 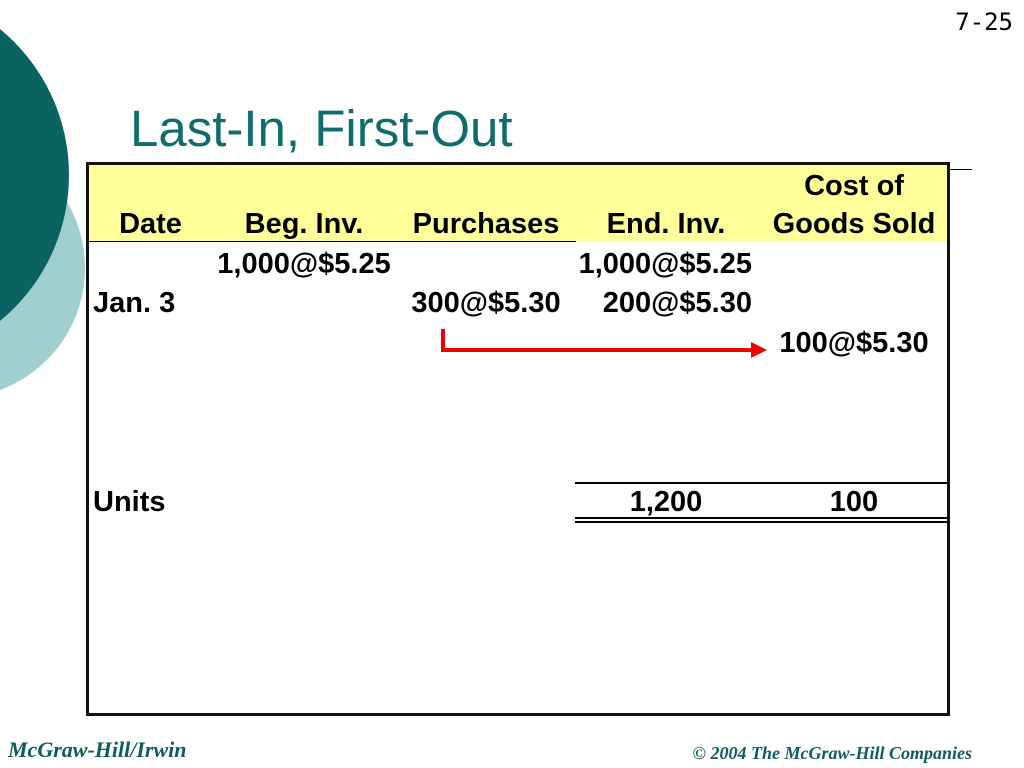 I want to click on totals-cogs: 100, so click(x=854, y=502).